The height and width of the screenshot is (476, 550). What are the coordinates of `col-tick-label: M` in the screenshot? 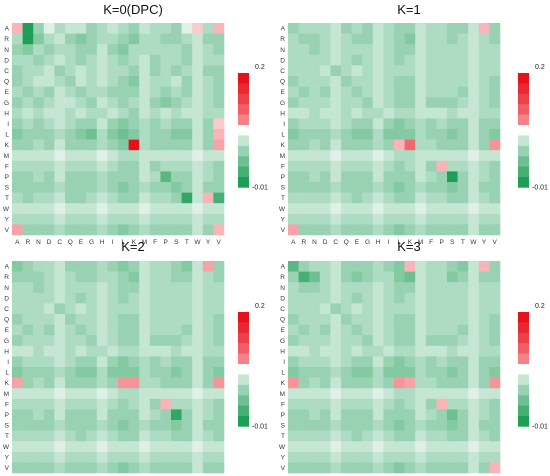 It's located at (420, 242).